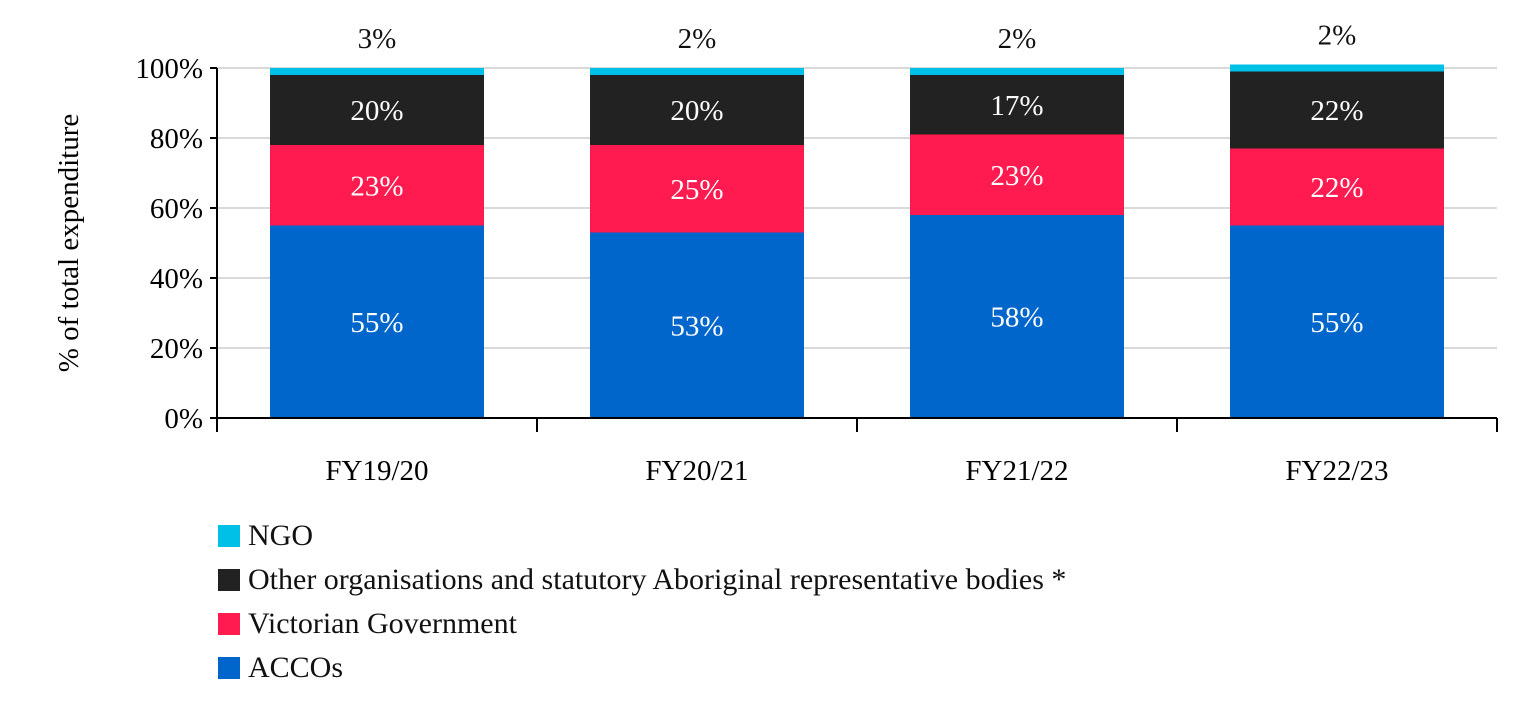 The width and height of the screenshot is (1536, 701). What do you see at coordinates (183, 419) in the screenshot?
I see `y-tick-label: 0%` at bounding box center [183, 419].